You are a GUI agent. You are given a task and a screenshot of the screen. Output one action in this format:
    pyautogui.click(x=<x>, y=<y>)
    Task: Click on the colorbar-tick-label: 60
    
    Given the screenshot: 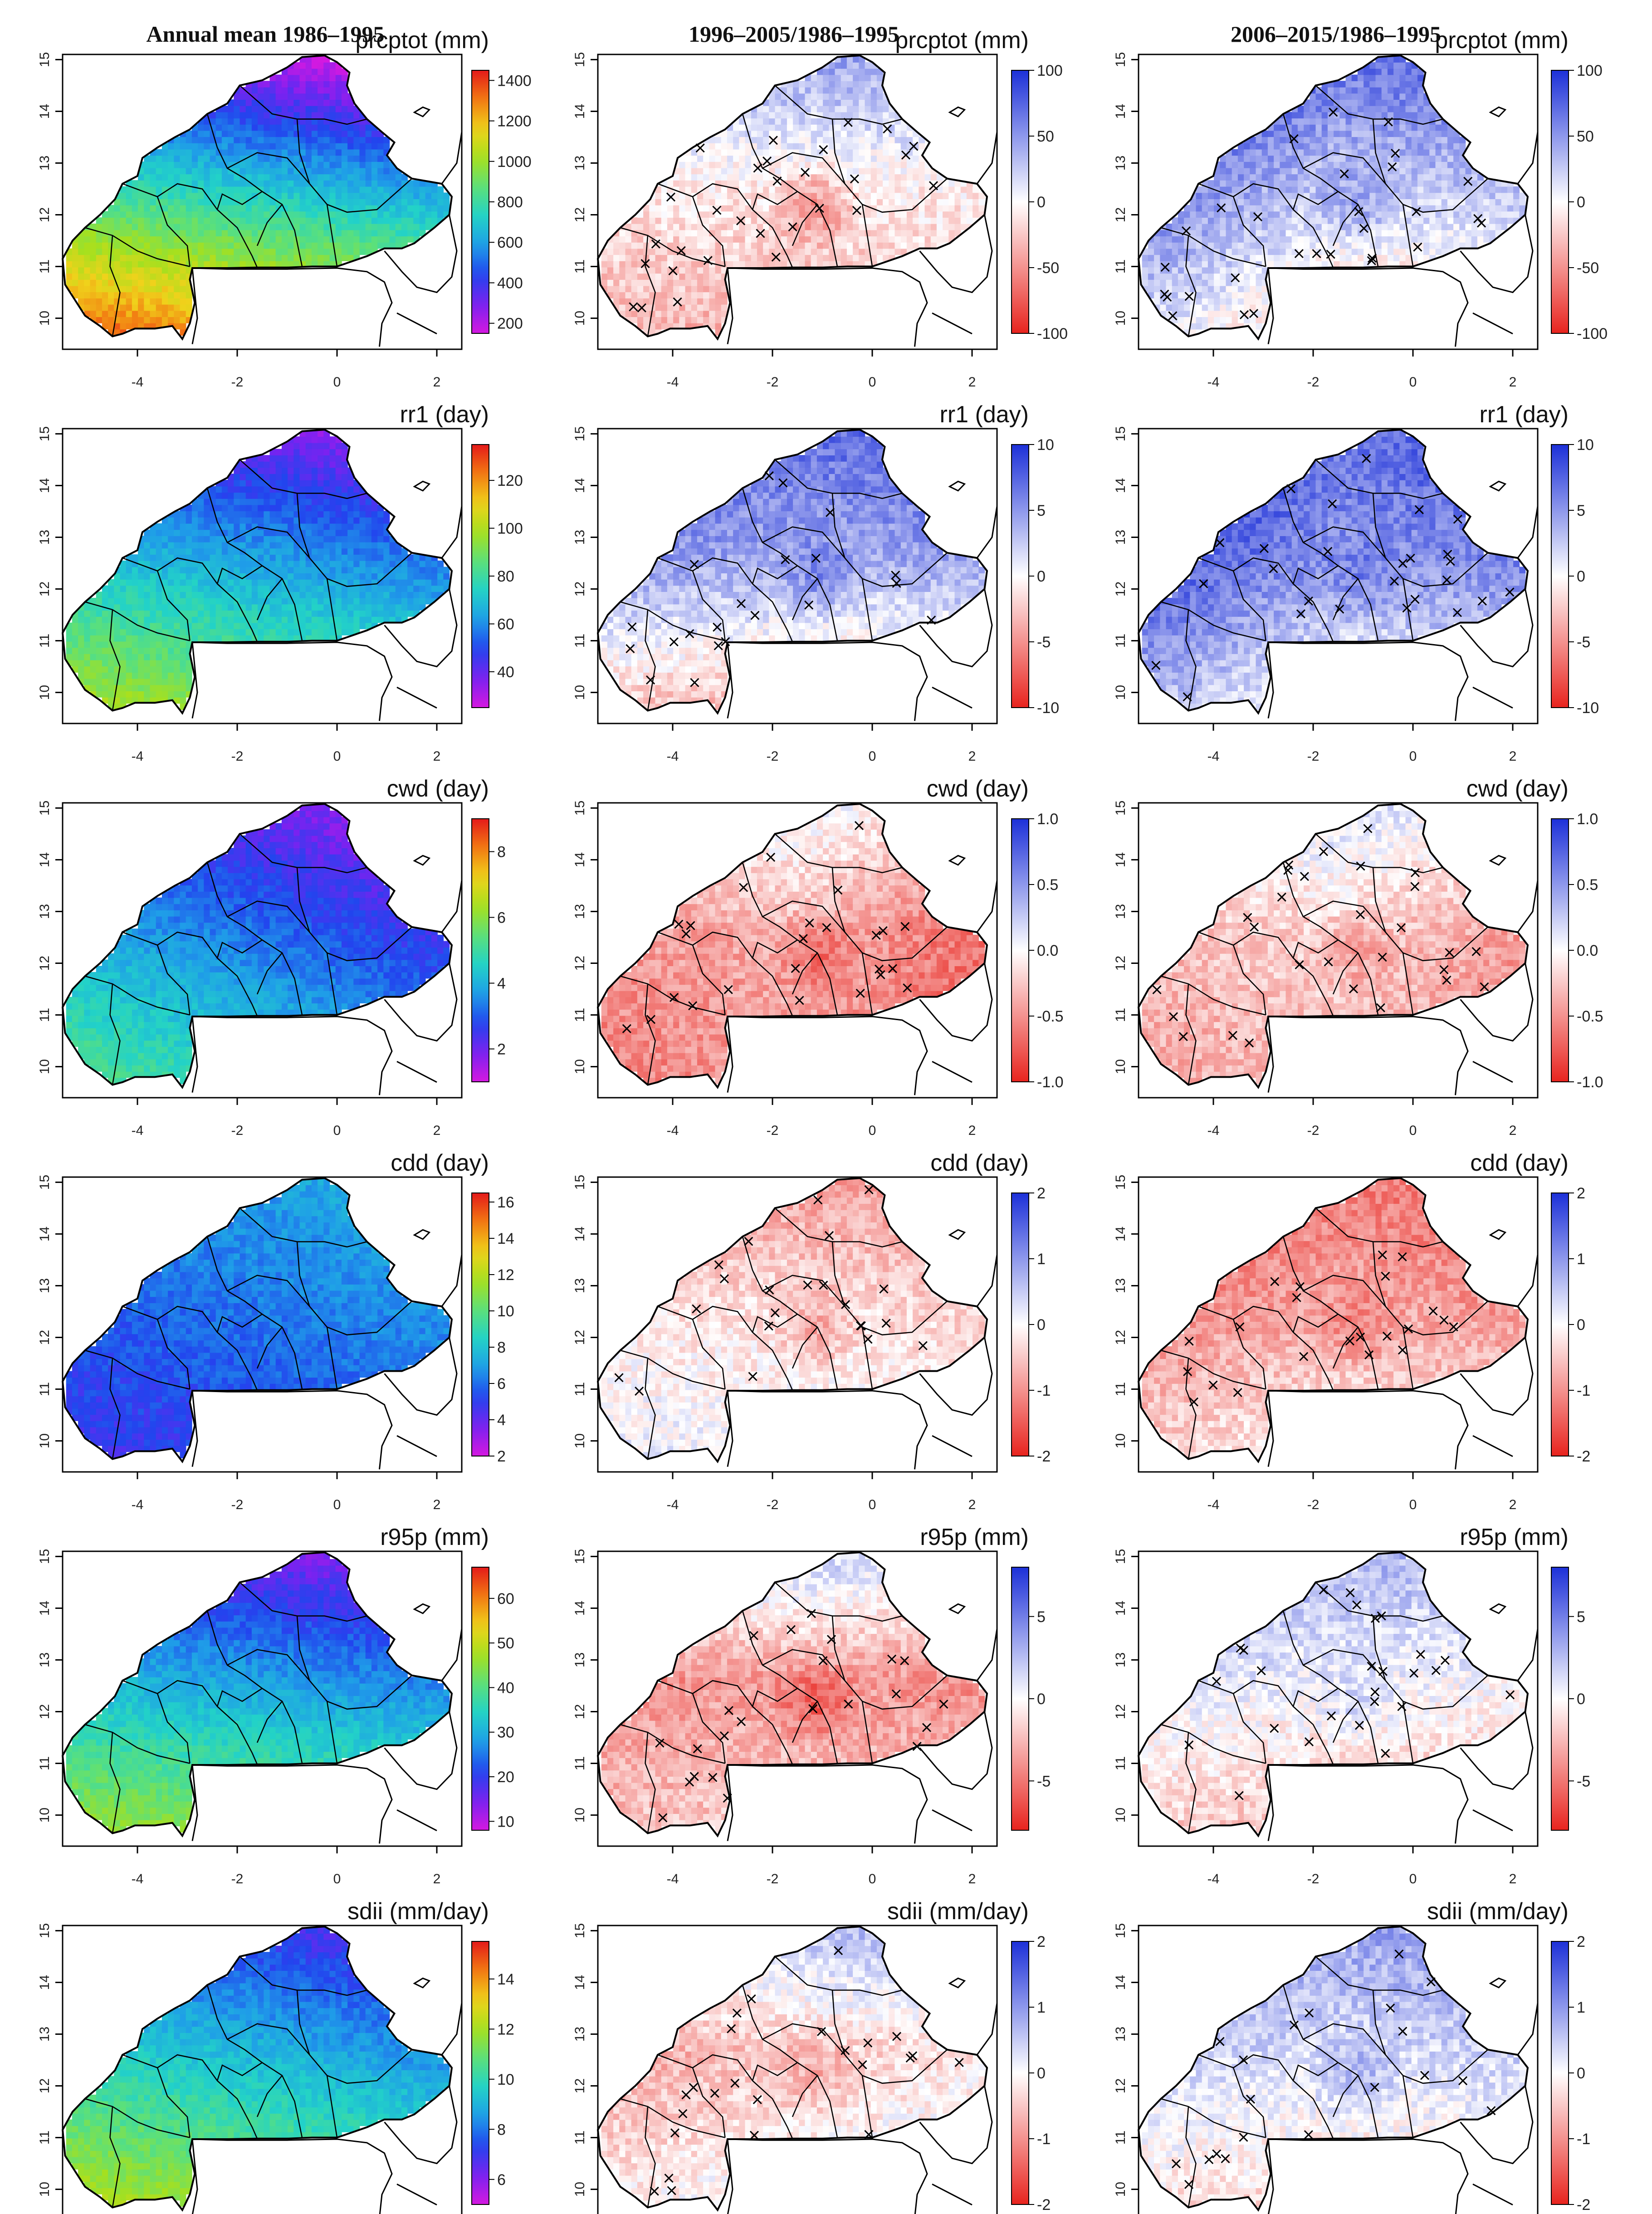 What is the action you would take?
    pyautogui.click(x=505, y=1599)
    